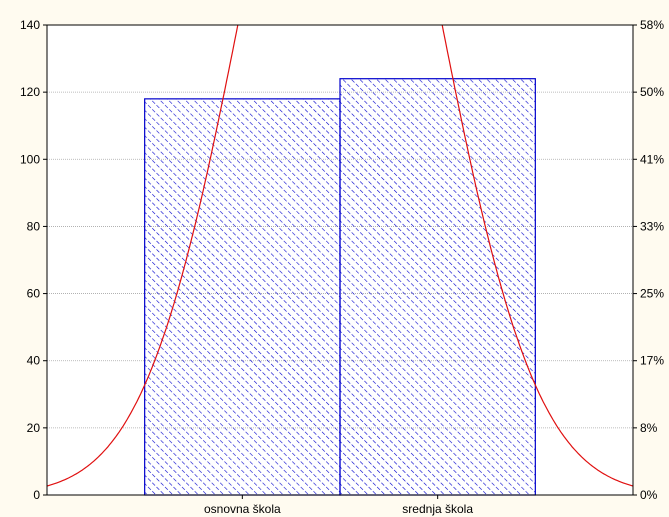  Describe the element at coordinates (36, 495) in the screenshot. I see `y-tick-label: 0` at that location.